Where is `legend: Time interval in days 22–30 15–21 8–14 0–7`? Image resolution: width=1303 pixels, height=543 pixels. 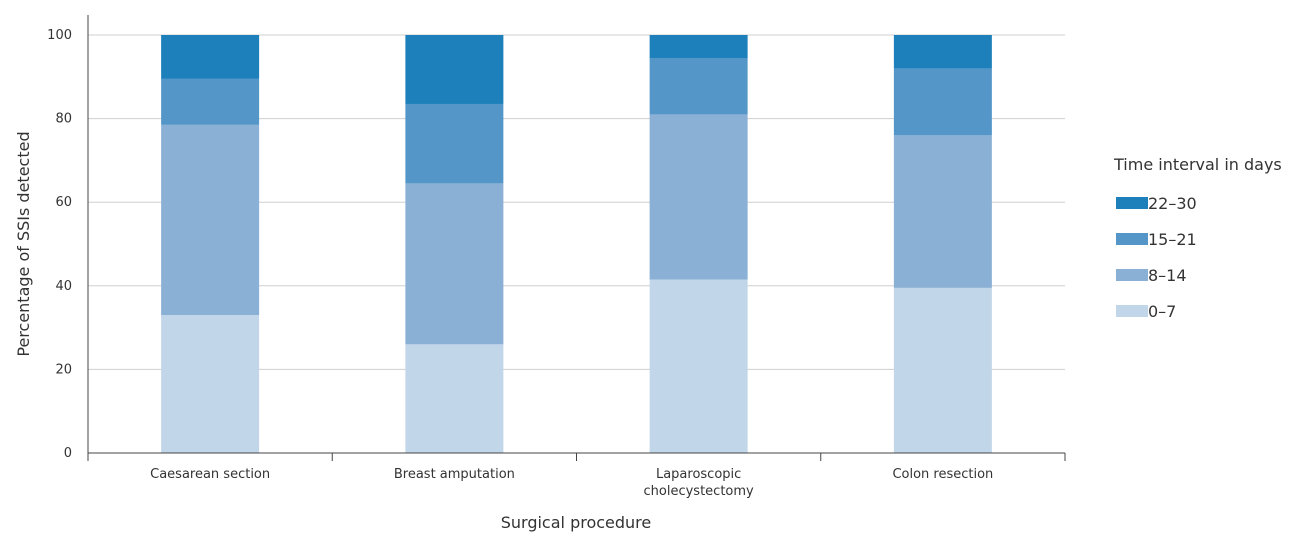
legend: Time interval in days 22–30 15–21 8–14 0–7 is located at coordinates (1197, 238).